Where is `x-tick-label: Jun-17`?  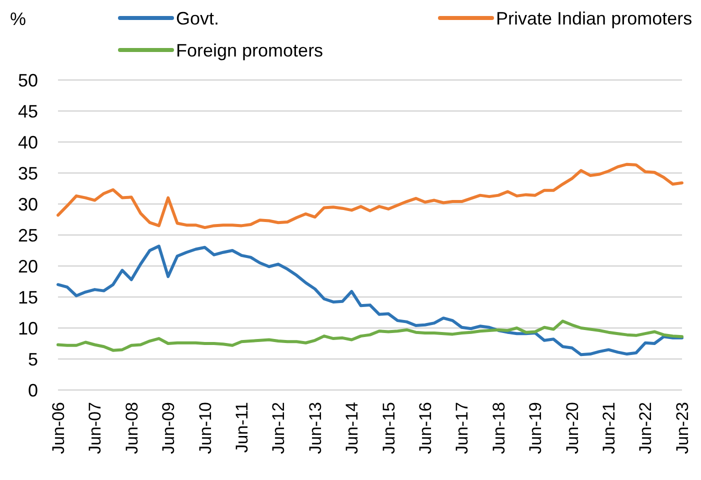 x-tick-label: Jun-17 is located at coordinates (462, 428).